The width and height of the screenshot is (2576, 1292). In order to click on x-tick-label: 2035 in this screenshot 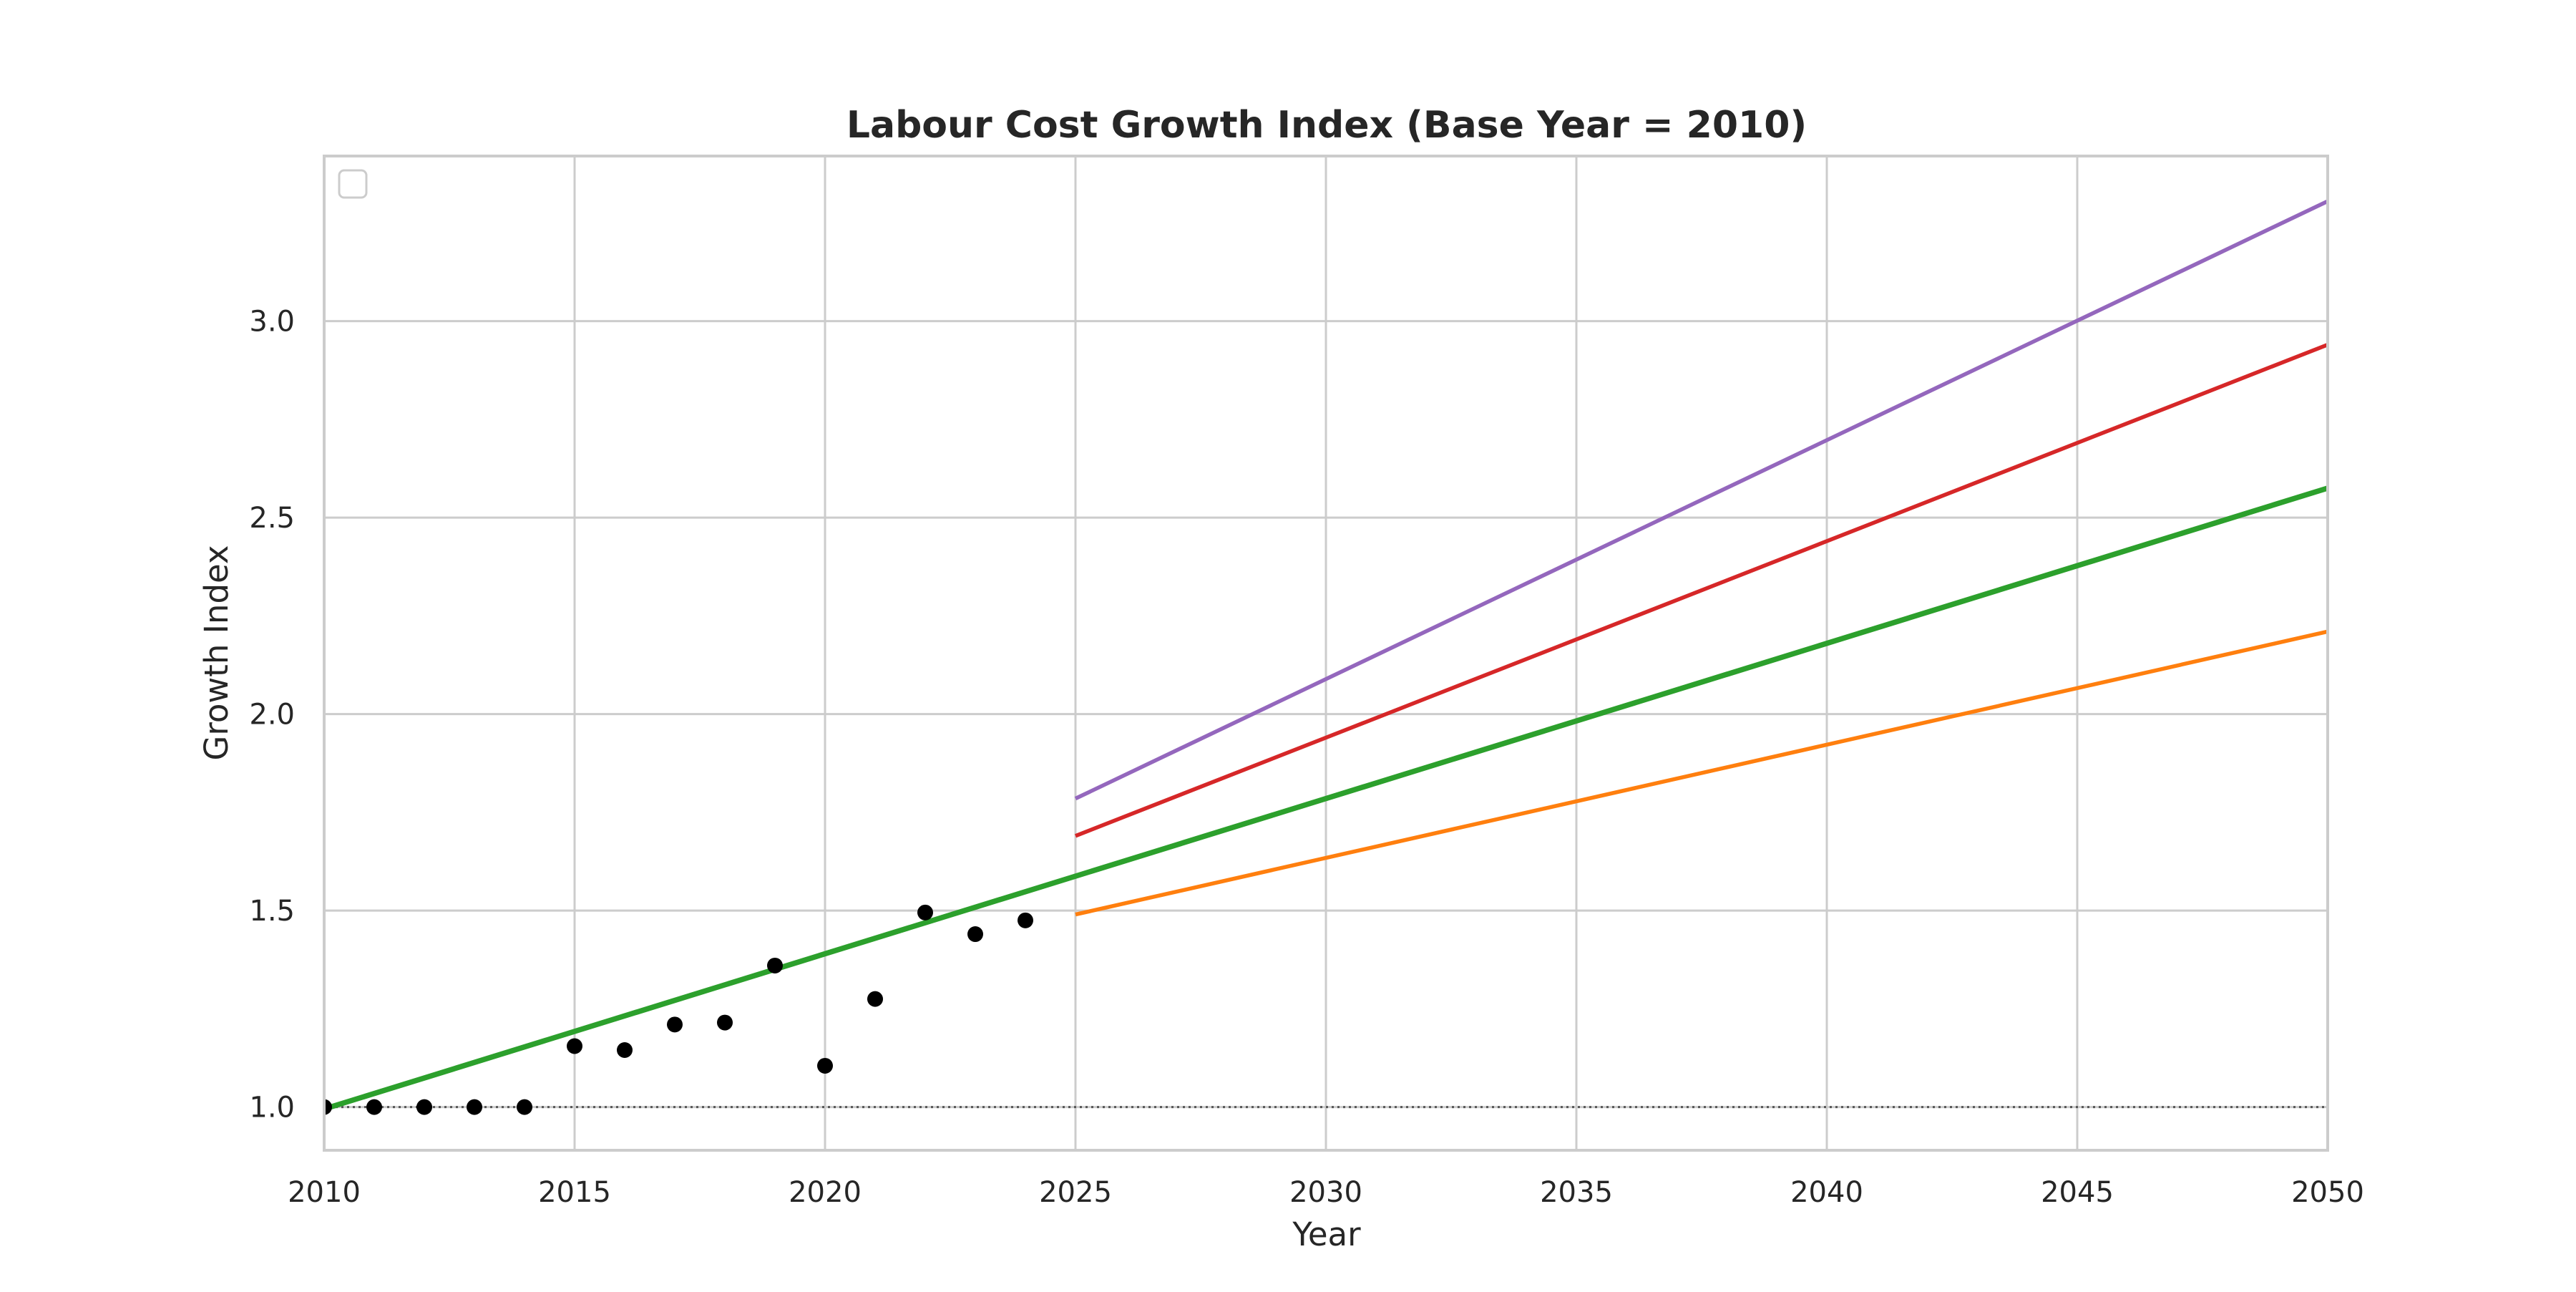, I will do `click(1576, 1192)`.